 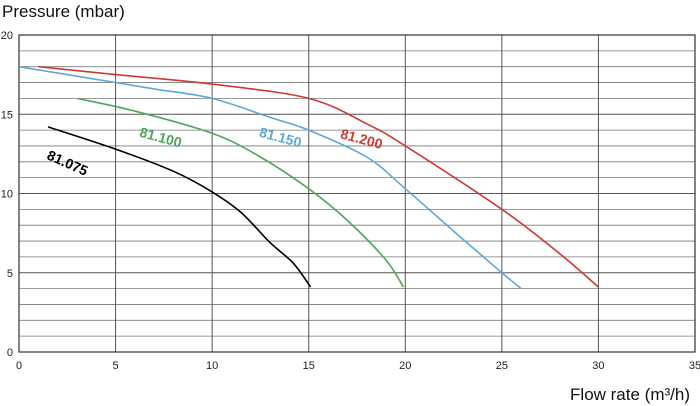 I want to click on series-label-81-150: 81.150, so click(x=281, y=137).